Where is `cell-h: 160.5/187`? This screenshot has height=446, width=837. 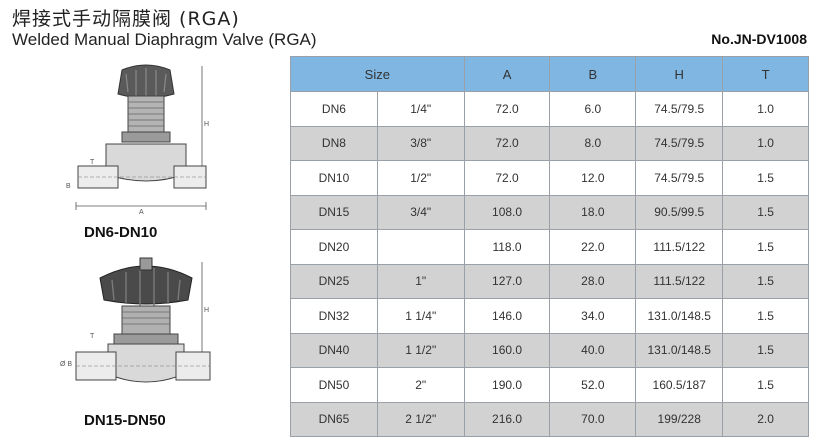
cell-h: 160.5/187 is located at coordinates (679, 385).